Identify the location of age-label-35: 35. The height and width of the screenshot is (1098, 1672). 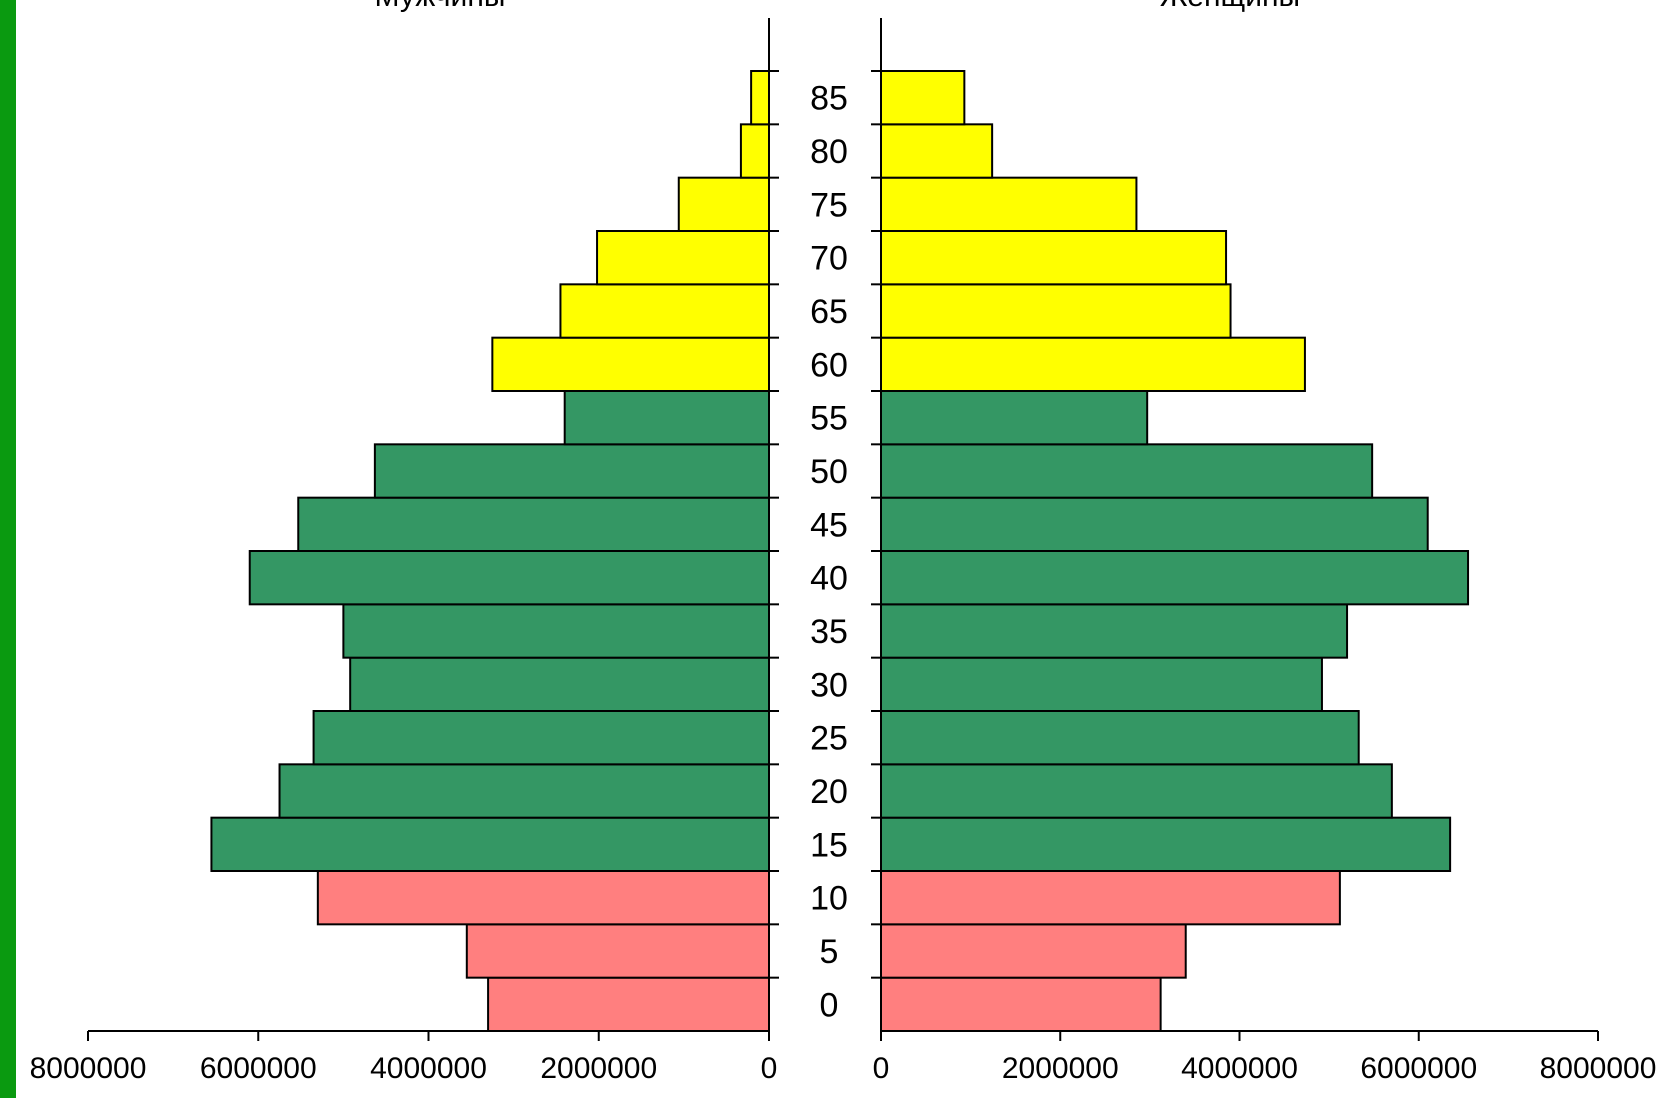
(829, 632).